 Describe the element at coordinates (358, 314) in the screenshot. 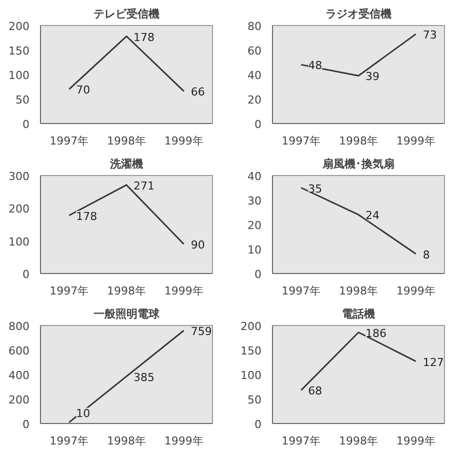

I see `chart-title: 電話機` at that location.